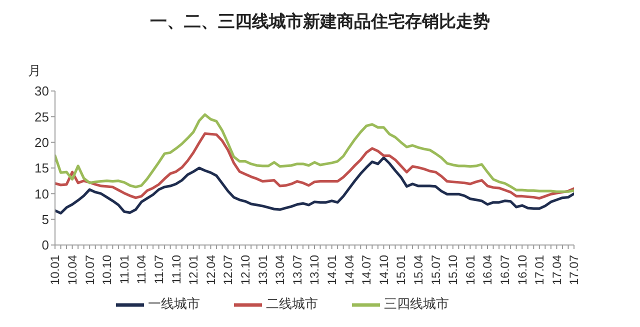 The width and height of the screenshot is (640, 327). What do you see at coordinates (435, 270) in the screenshot?
I see `x-tick-label: 15.07` at bounding box center [435, 270].